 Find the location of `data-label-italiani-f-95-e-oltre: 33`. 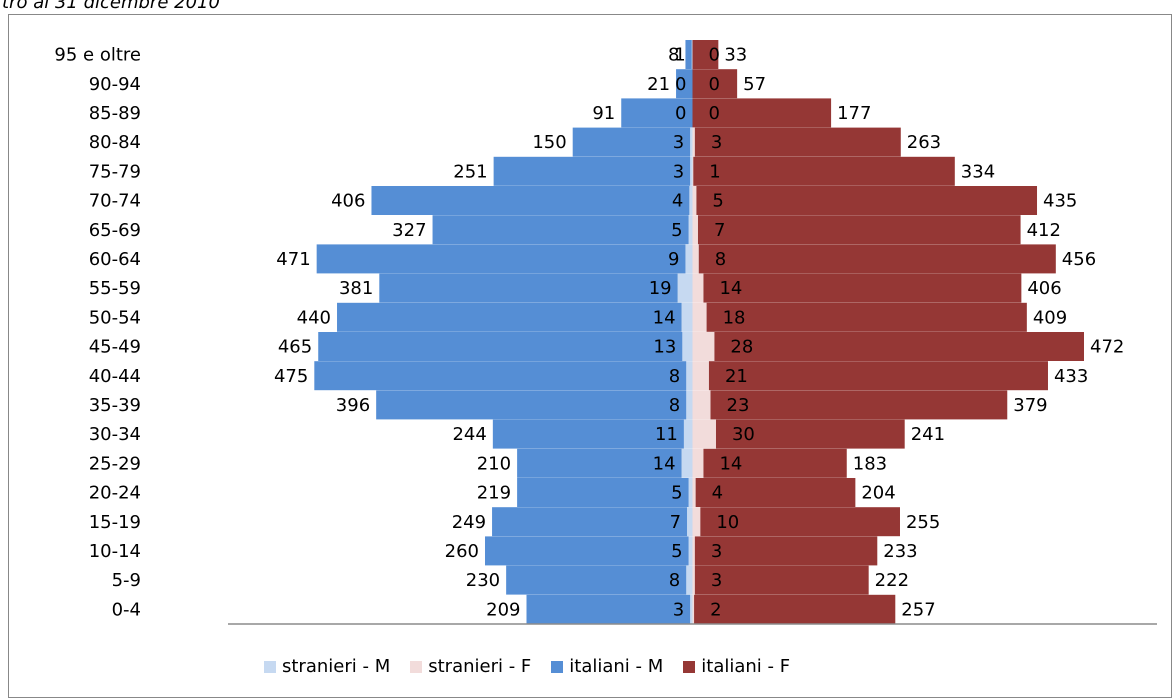

data-label-italiani-f-95-e-oltre: 33 is located at coordinates (735, 55).